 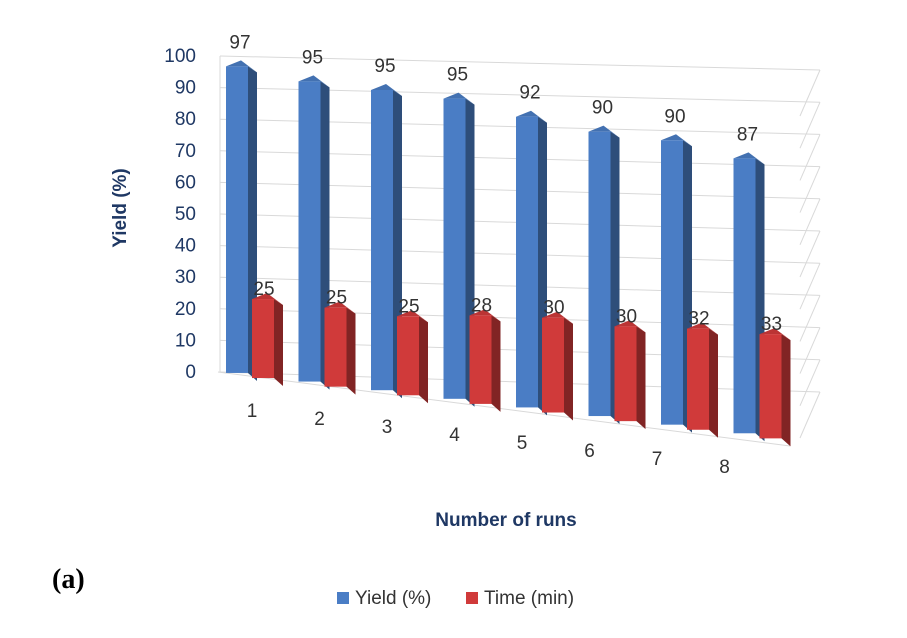 I want to click on time-data-label: 28, so click(x=481, y=305).